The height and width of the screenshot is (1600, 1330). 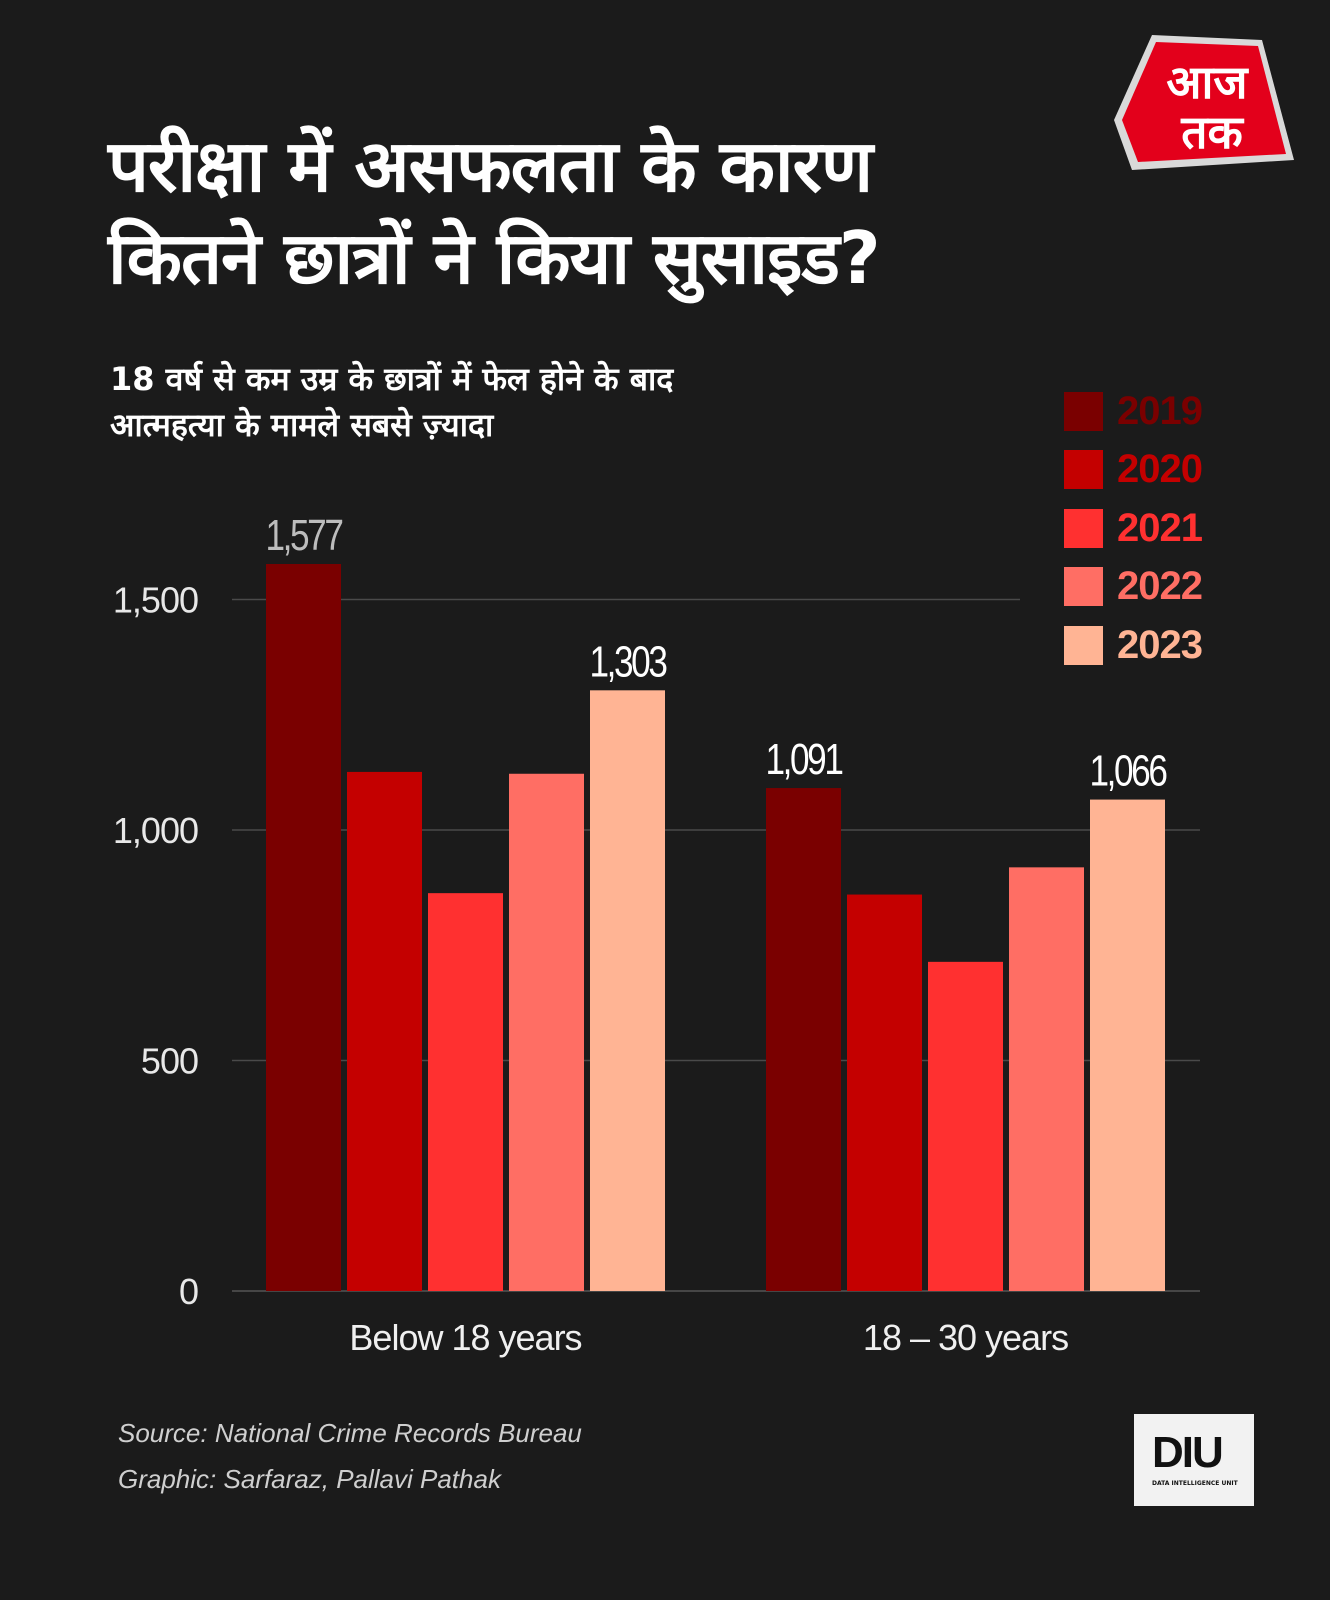 What do you see at coordinates (1195, 1483) in the screenshot?
I see `diu-logo-subtext: DATA INTELLIGENCE UNIT` at bounding box center [1195, 1483].